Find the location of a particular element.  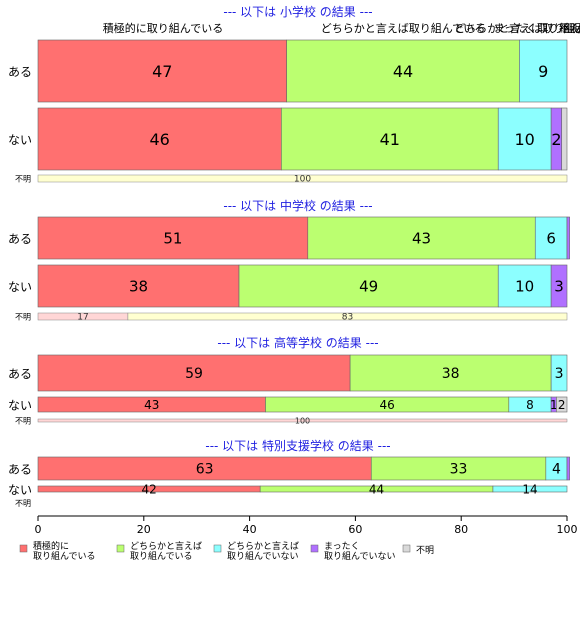

unknown-data-label: 17 is located at coordinates (82, 318).